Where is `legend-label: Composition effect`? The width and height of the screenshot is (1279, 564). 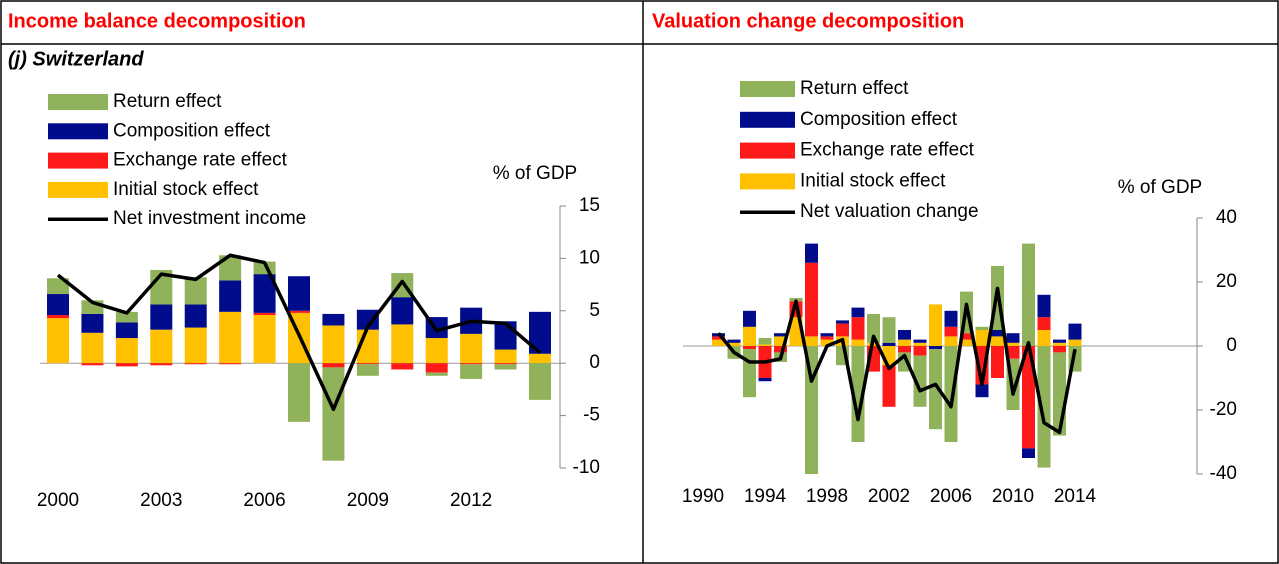 legend-label: Composition effect is located at coordinates (879, 119).